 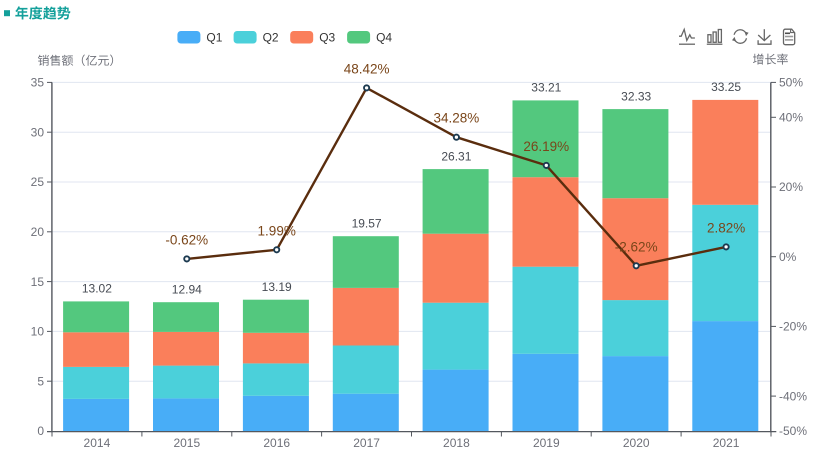 What do you see at coordinates (793, 431) in the screenshot?
I see `svg-text: -50%` at bounding box center [793, 431].